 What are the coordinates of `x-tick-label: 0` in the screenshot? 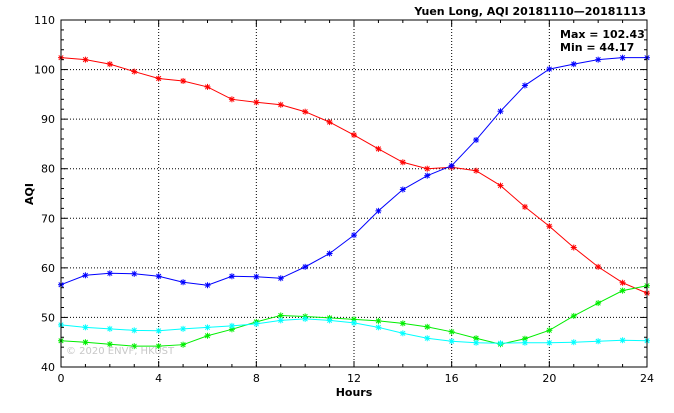 It's located at (61, 378).